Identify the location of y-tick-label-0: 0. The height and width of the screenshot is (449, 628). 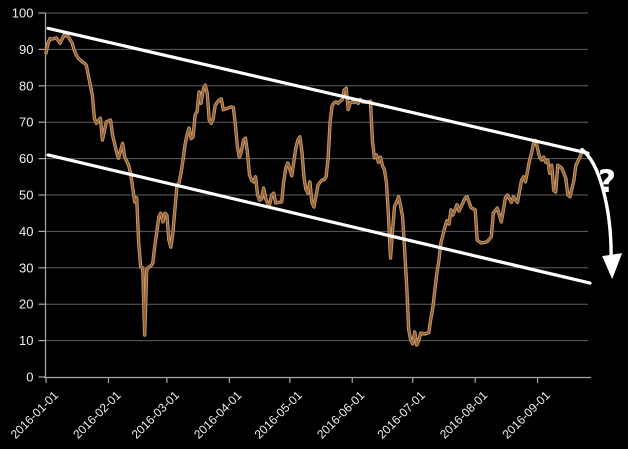
(29, 377).